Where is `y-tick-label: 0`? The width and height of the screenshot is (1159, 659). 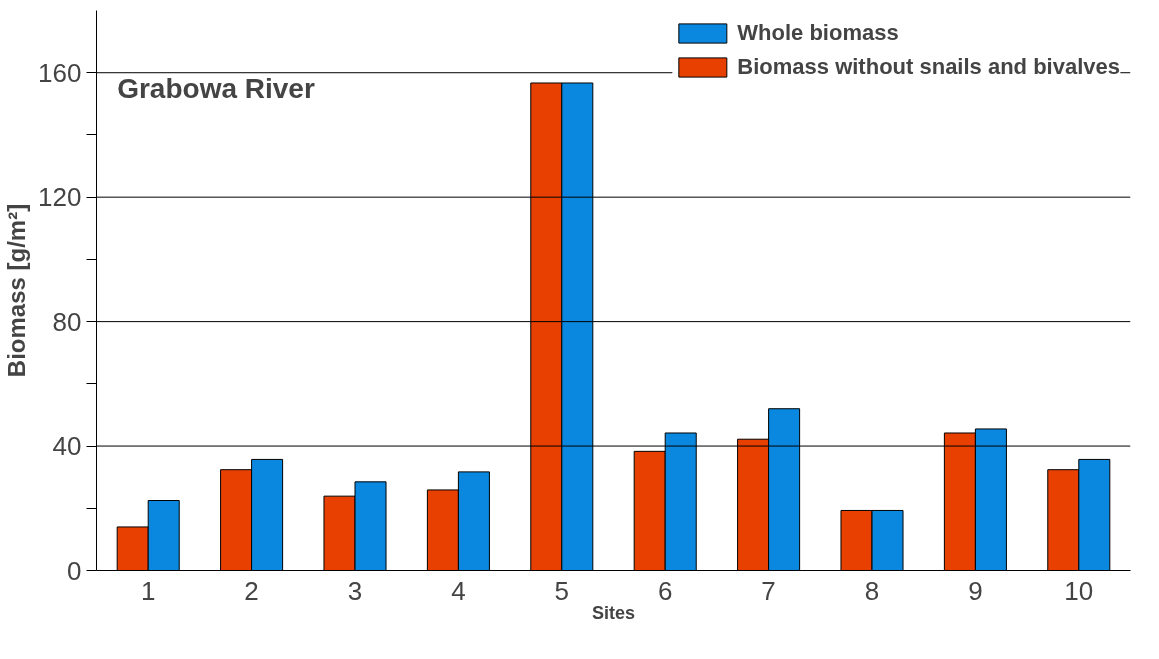 y-tick-label: 0 is located at coordinates (74, 570).